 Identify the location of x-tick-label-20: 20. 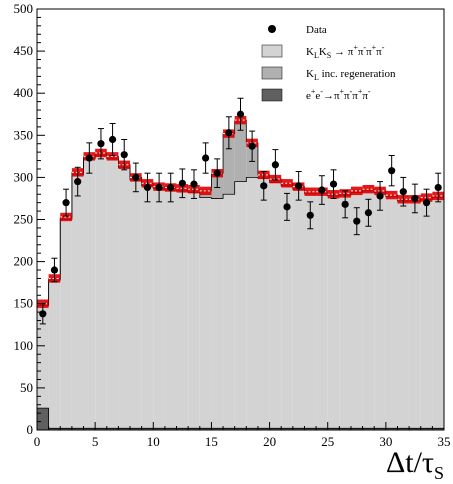
(269, 441).